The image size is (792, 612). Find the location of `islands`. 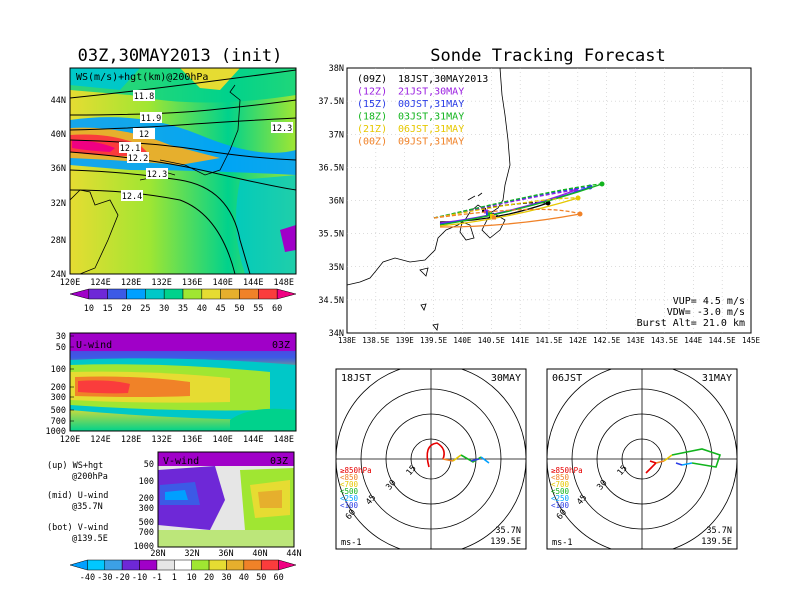

islands is located at coordinates (429, 299).